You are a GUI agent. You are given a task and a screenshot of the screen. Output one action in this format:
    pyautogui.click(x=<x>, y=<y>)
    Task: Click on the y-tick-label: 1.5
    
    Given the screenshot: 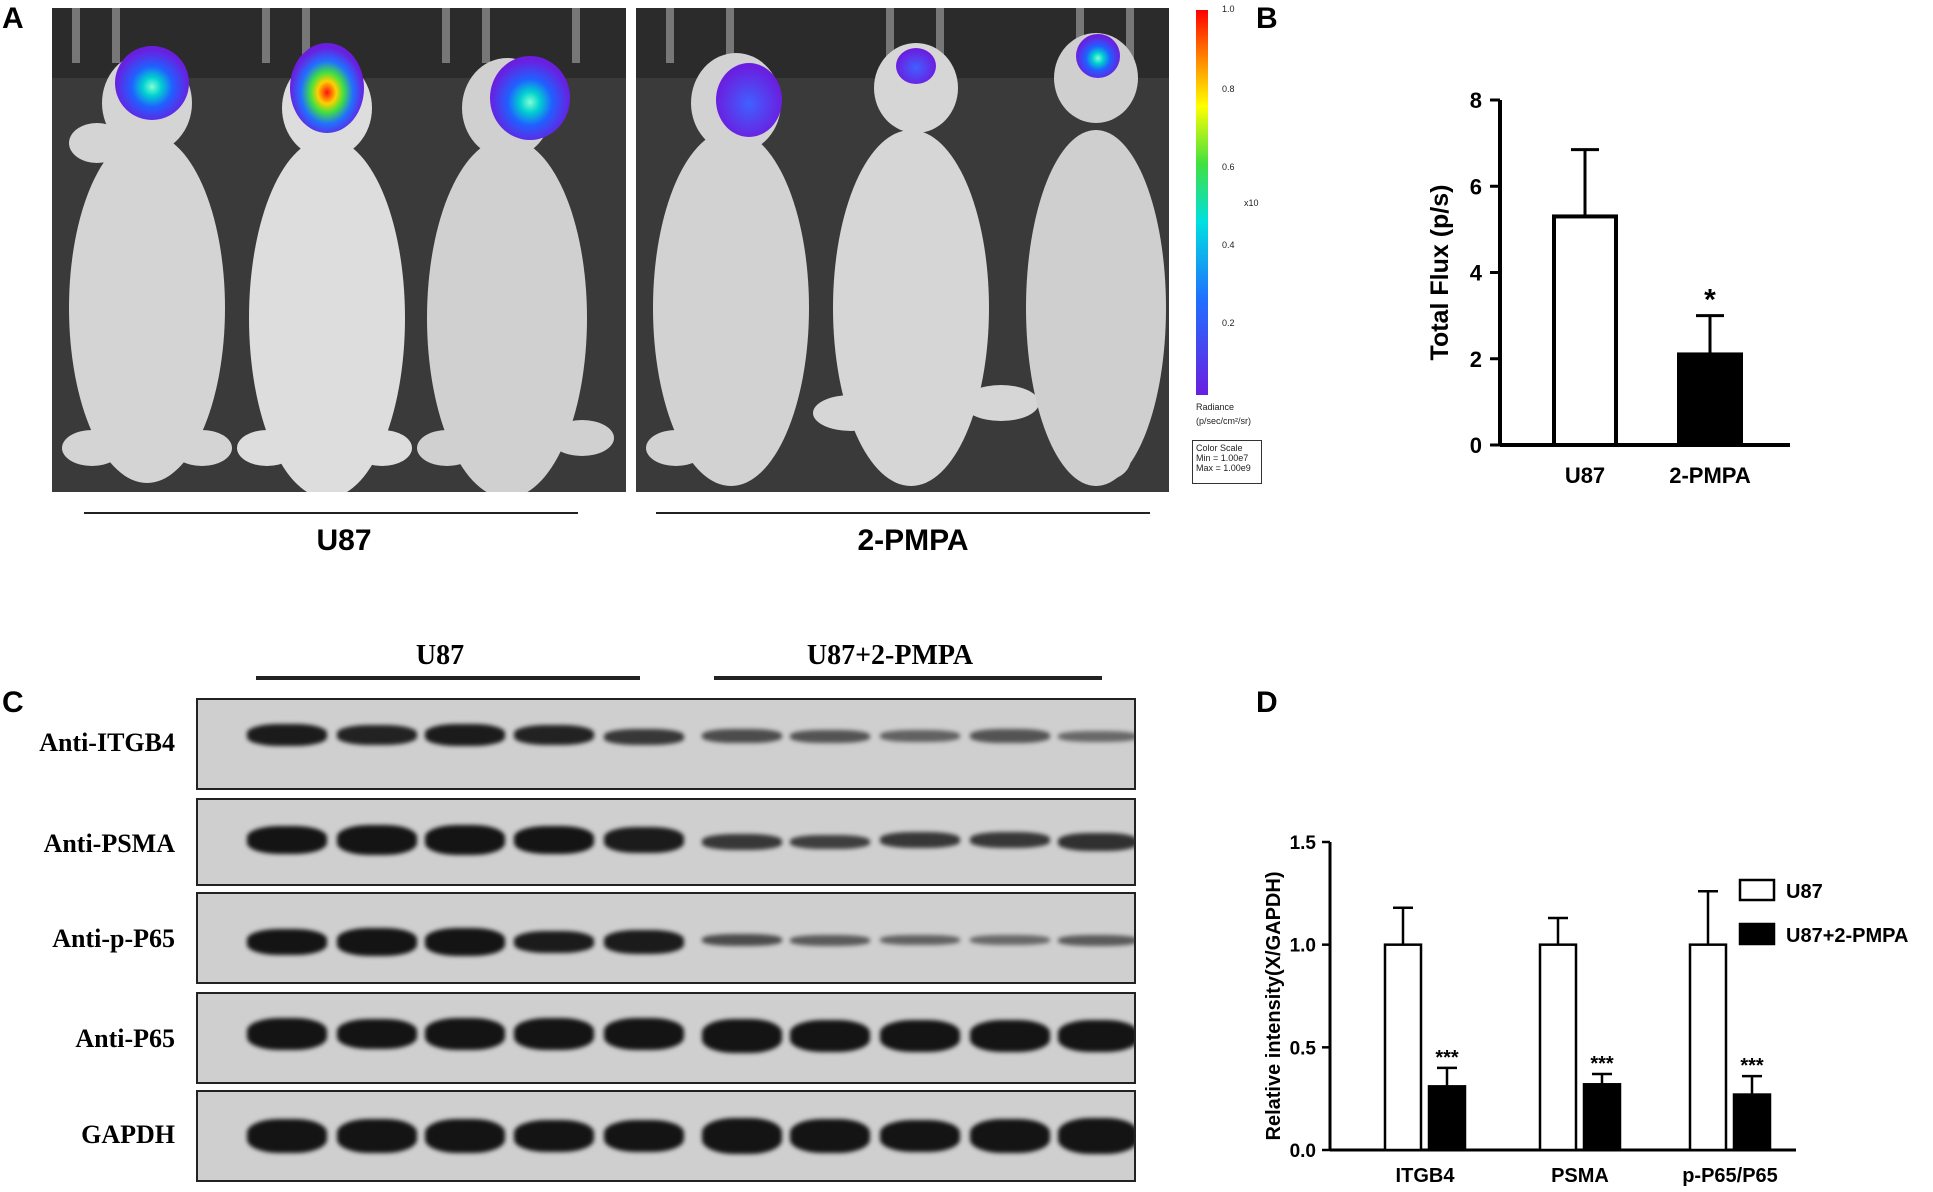 What is the action you would take?
    pyautogui.click(x=1303, y=843)
    